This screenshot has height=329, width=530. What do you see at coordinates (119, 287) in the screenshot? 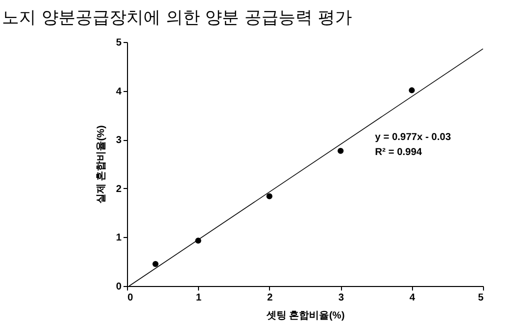
I see `y-tick-label: 0` at bounding box center [119, 287].